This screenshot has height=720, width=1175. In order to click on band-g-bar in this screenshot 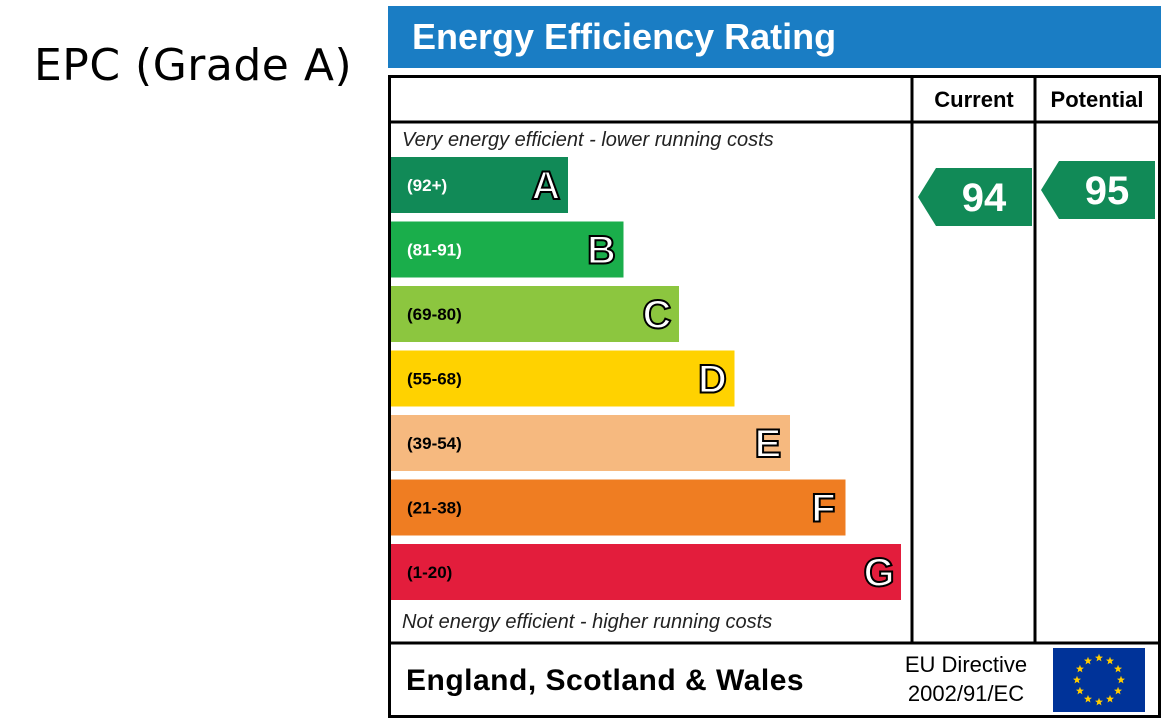, I will do `click(646, 572)`.